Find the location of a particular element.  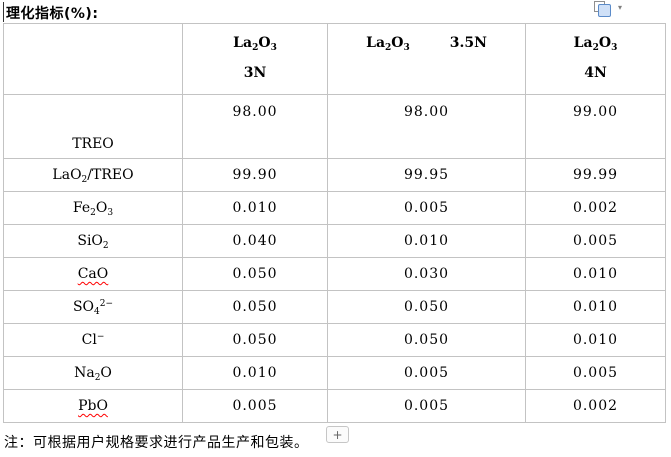

row-label: SiO2 is located at coordinates (93, 241).